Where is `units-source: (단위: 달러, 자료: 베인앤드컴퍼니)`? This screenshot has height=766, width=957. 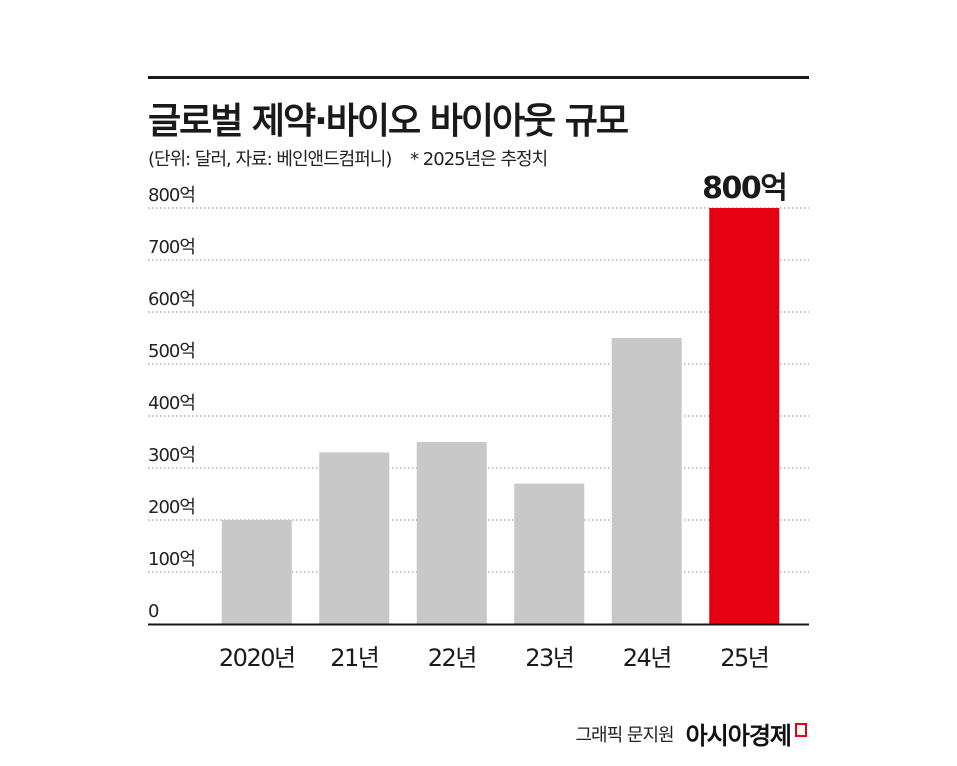
units-source: (단위: 달러, 자료: 베인앤드컴퍼니) is located at coordinates (270, 159).